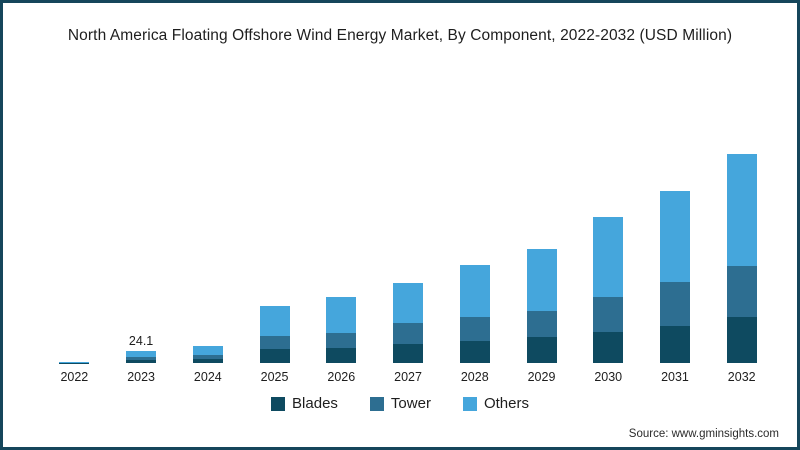 Image resolution: width=800 pixels, height=450 pixels. Describe the element at coordinates (469, 403) in the screenshot. I see `legend-swatch-others` at that location.